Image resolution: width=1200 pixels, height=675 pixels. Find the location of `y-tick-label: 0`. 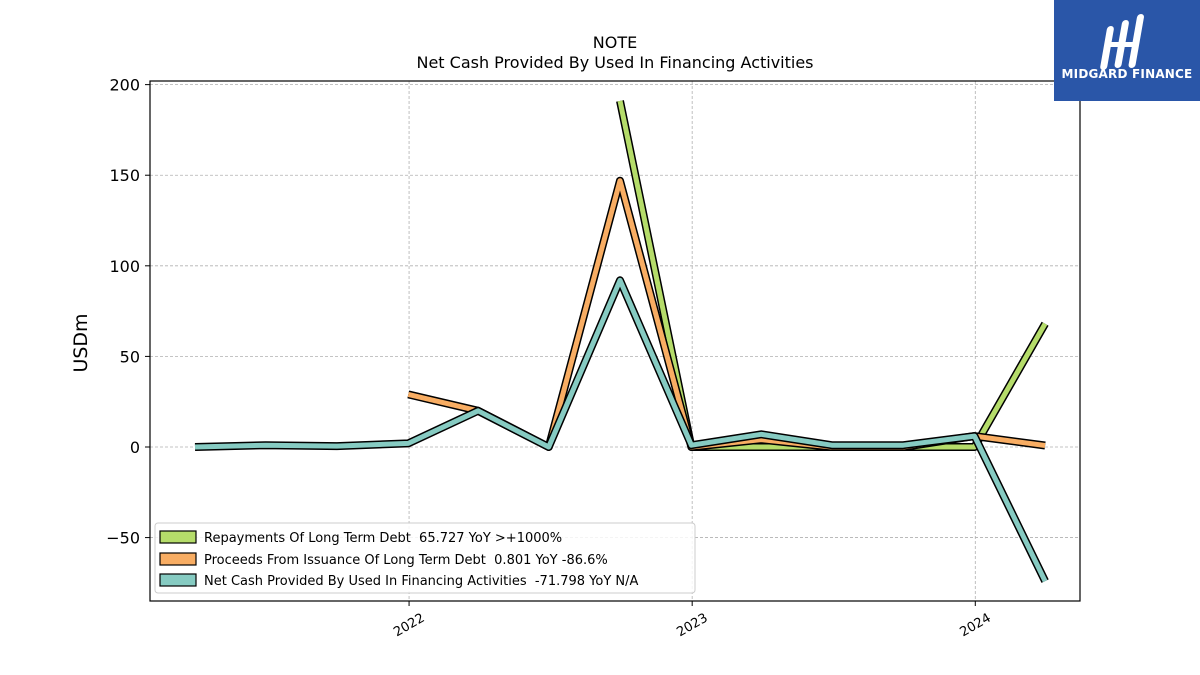

y-tick-label: 0 is located at coordinates (135, 447).